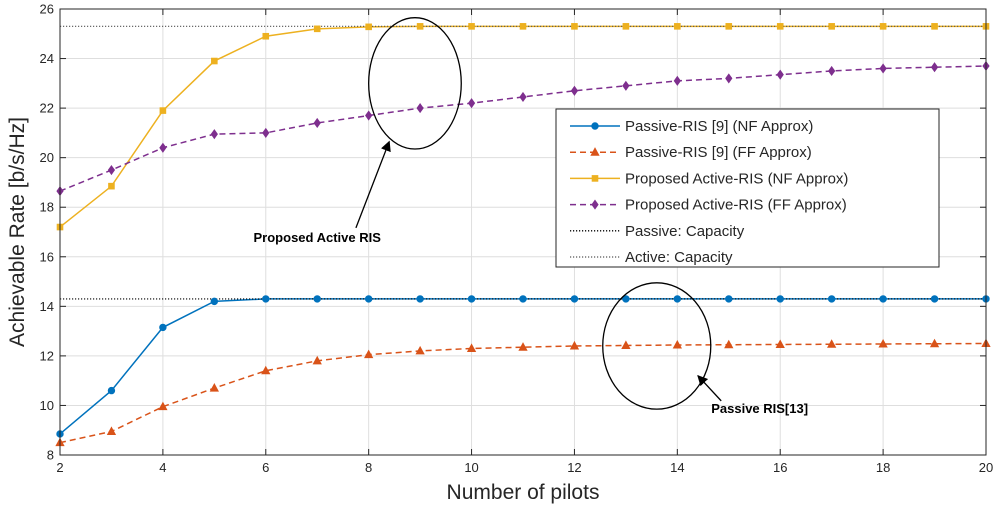 This screenshot has height=507, width=996. I want to click on y-tick-label: 26, so click(47, 9).